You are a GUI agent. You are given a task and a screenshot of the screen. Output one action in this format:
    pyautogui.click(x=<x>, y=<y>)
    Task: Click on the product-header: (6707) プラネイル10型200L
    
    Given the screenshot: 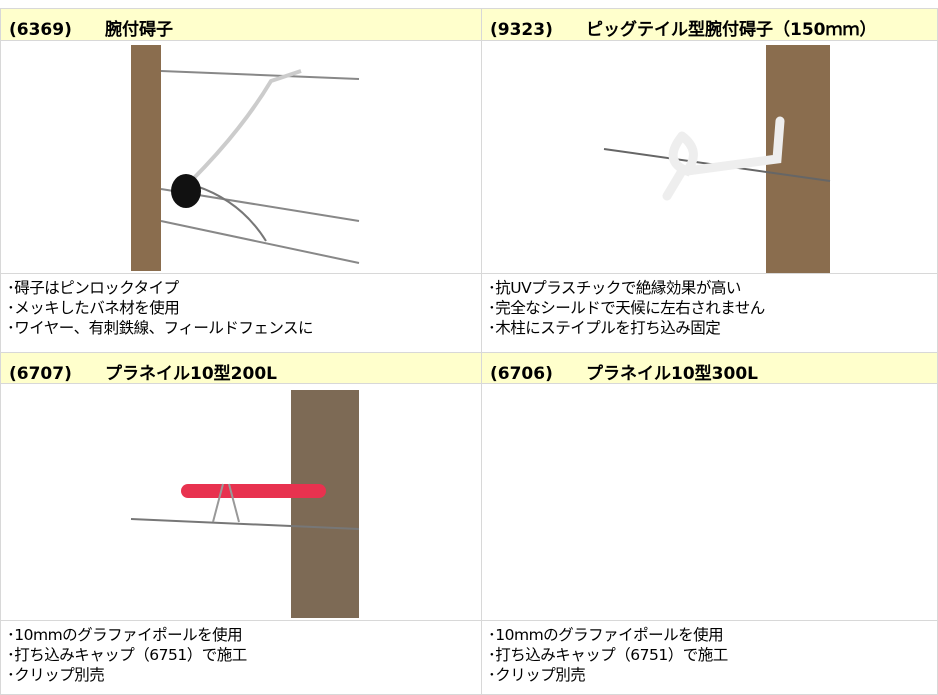 What is the action you would take?
    pyautogui.click(x=241, y=368)
    